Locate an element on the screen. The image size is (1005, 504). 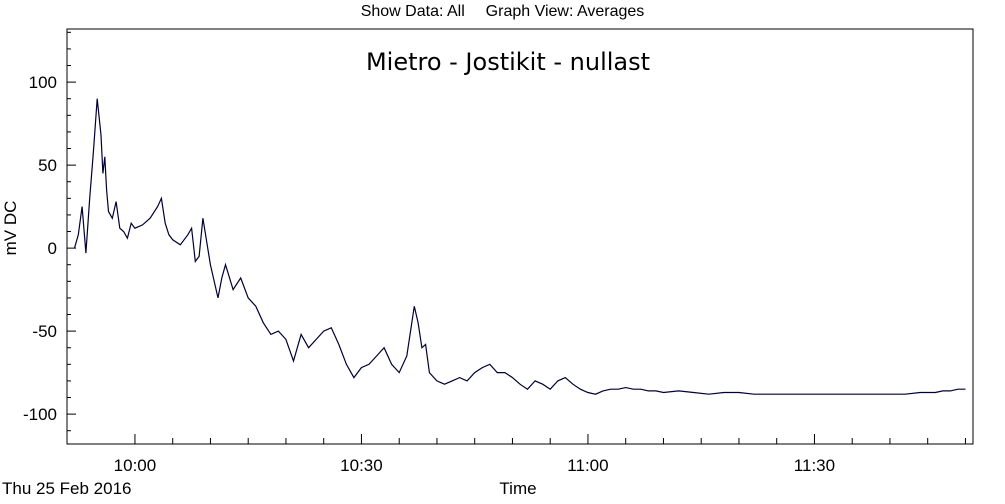
x-tick-label: 11:30 is located at coordinates (814, 465).